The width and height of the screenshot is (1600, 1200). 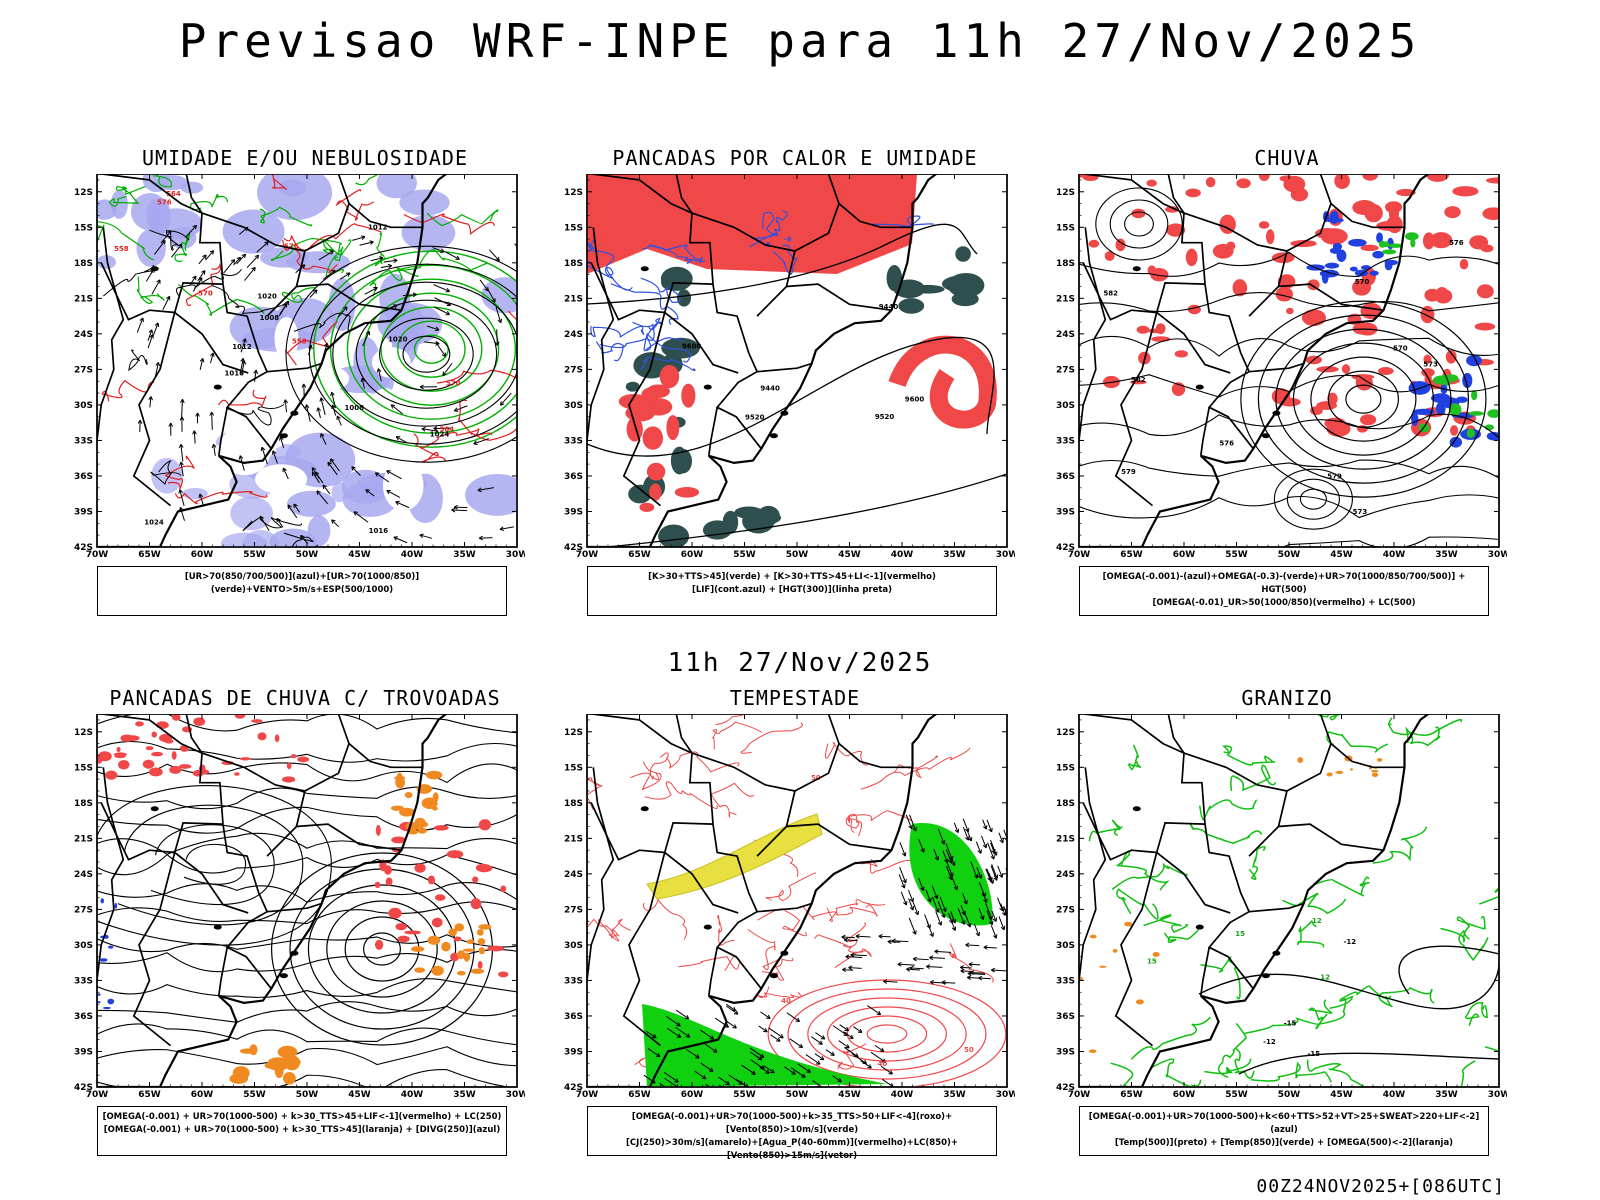 I want to click on model-run-label: 00Z24NOV2025+[086UTC], so click(x=1380, y=1186).